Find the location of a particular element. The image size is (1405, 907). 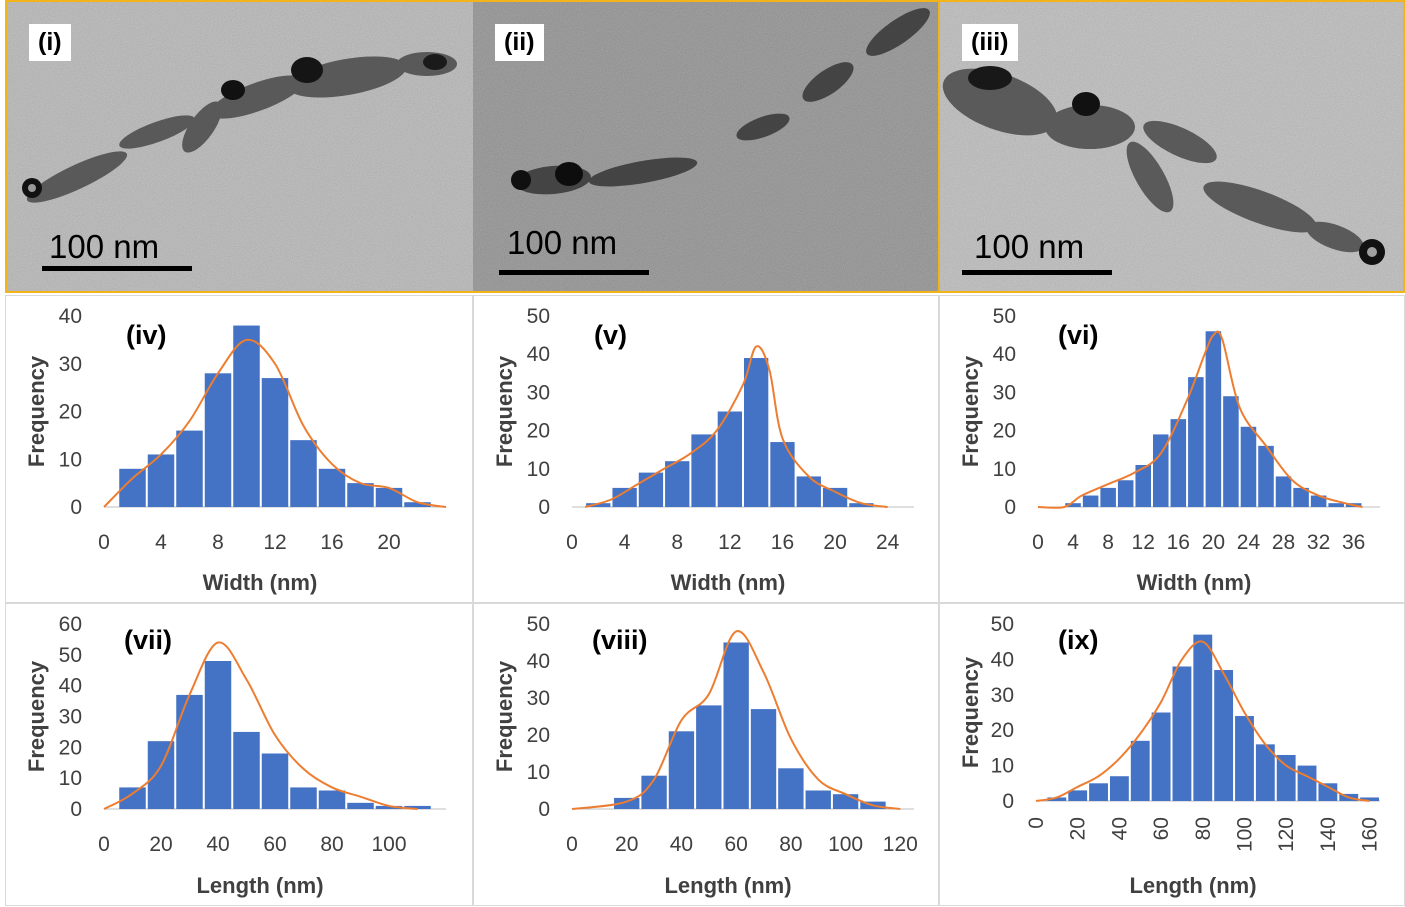

tem-micrograph-iii is located at coordinates (1171, 146).